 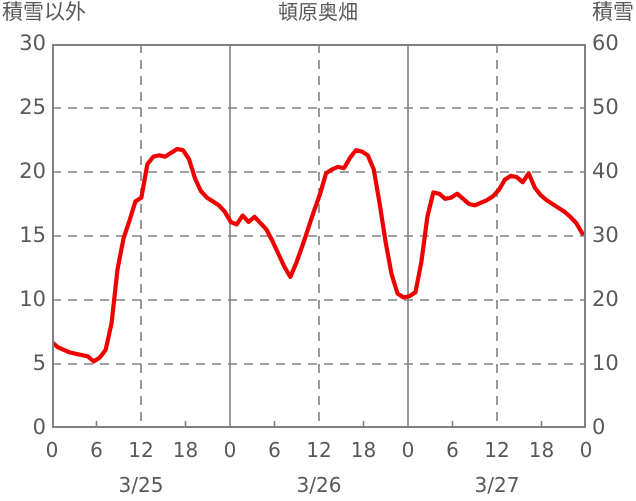 I want to click on day-label: 3/25, so click(x=141, y=485).